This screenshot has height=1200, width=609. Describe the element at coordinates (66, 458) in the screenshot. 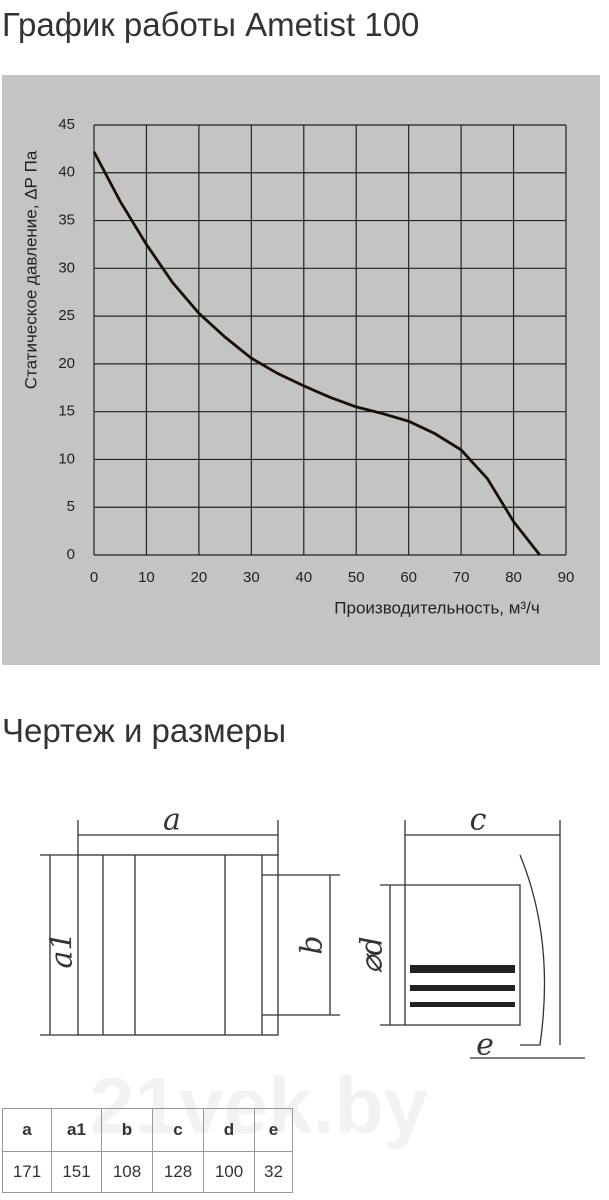

I see `y-tick-label: 10` at that location.